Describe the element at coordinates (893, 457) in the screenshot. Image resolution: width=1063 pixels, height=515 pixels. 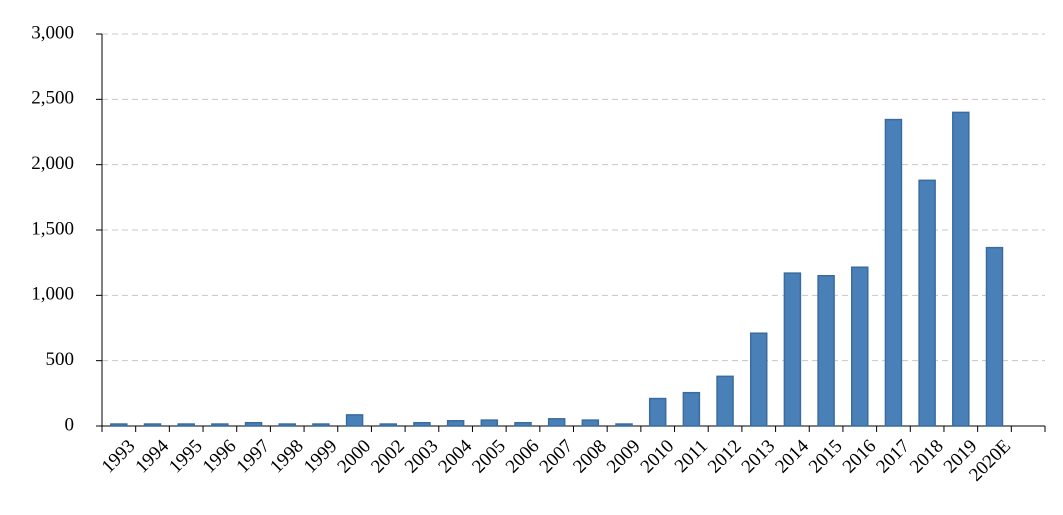
I see `x-tick-label: 2017` at that location.